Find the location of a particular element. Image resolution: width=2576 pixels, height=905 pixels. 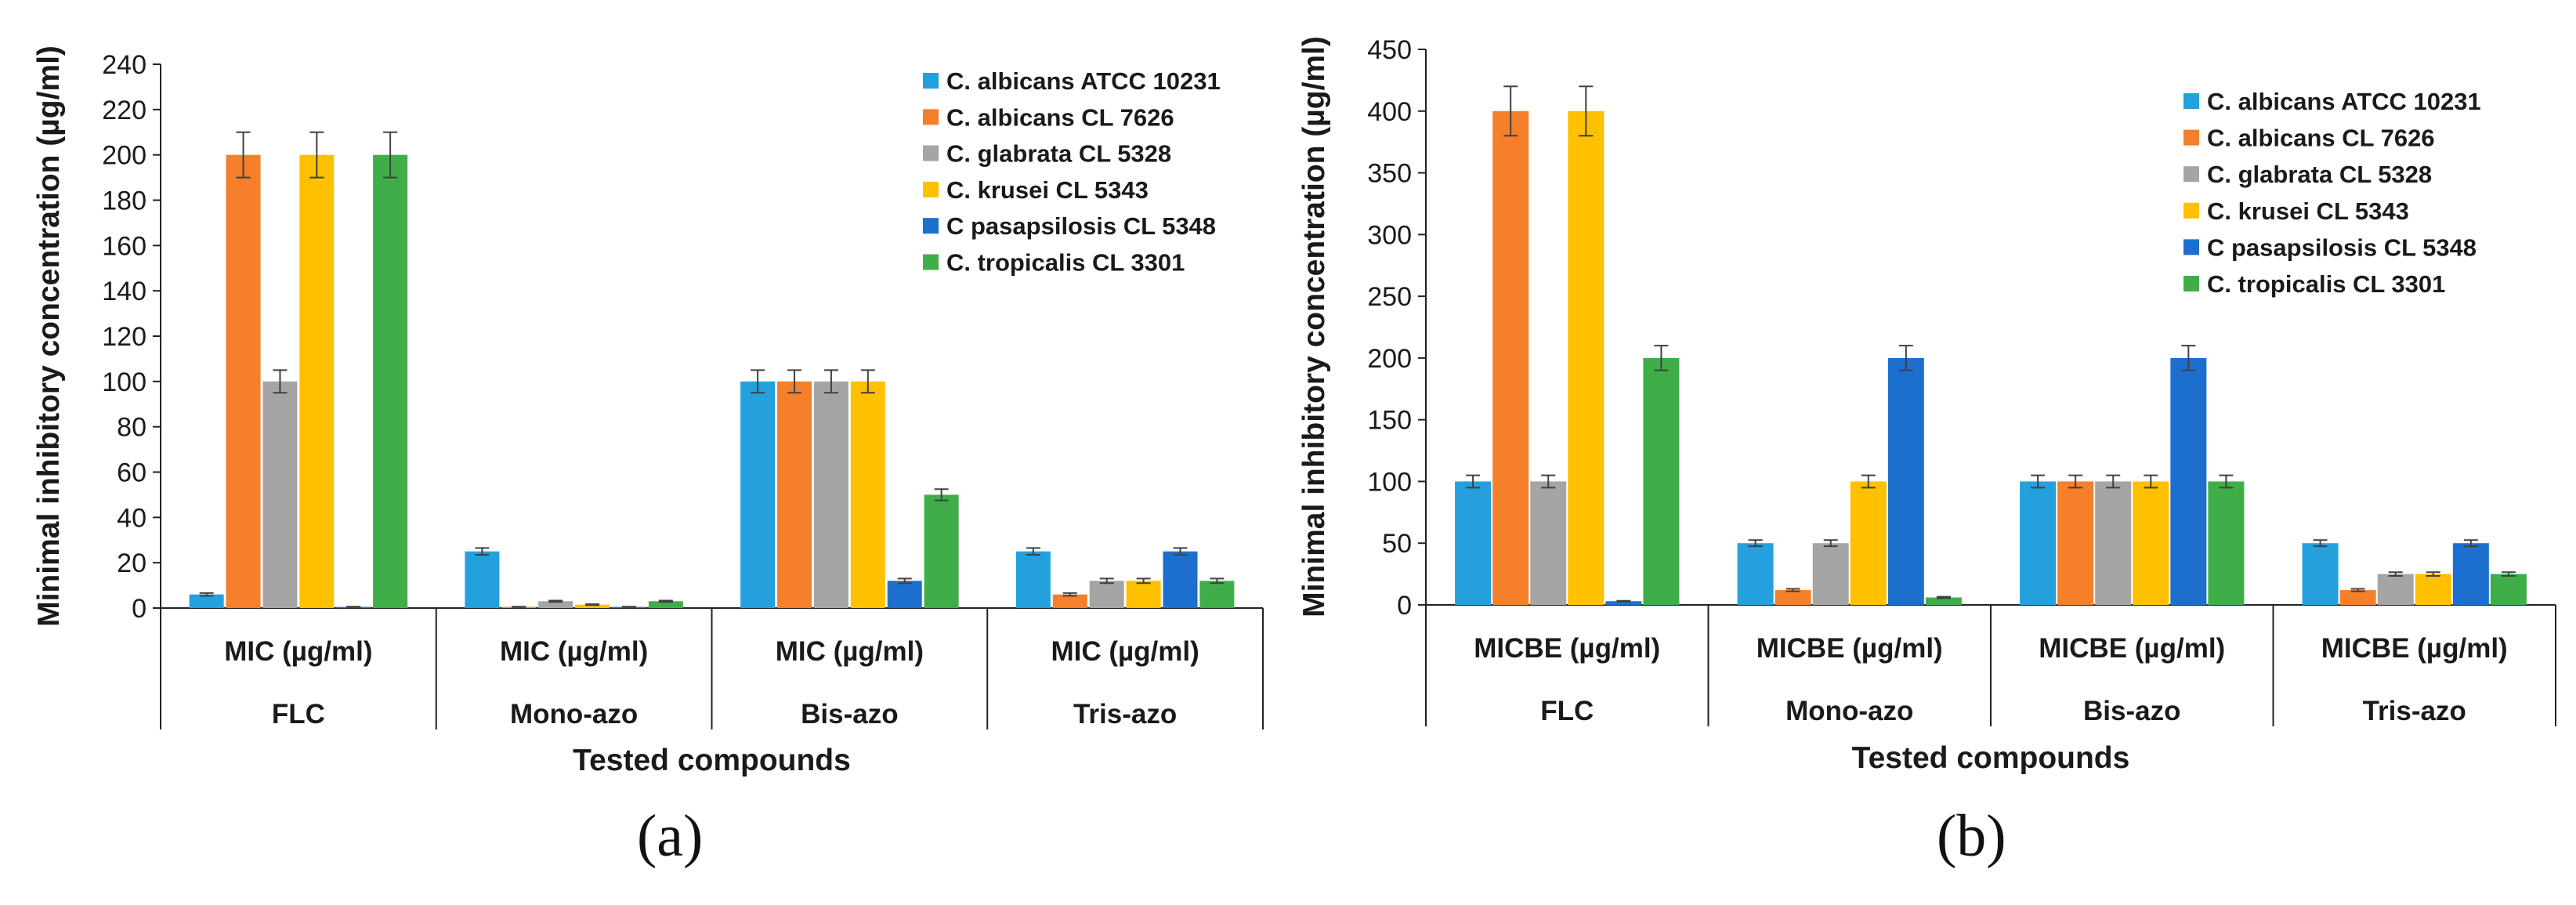

bar-b-series3-group3 is located at coordinates (2433, 589).